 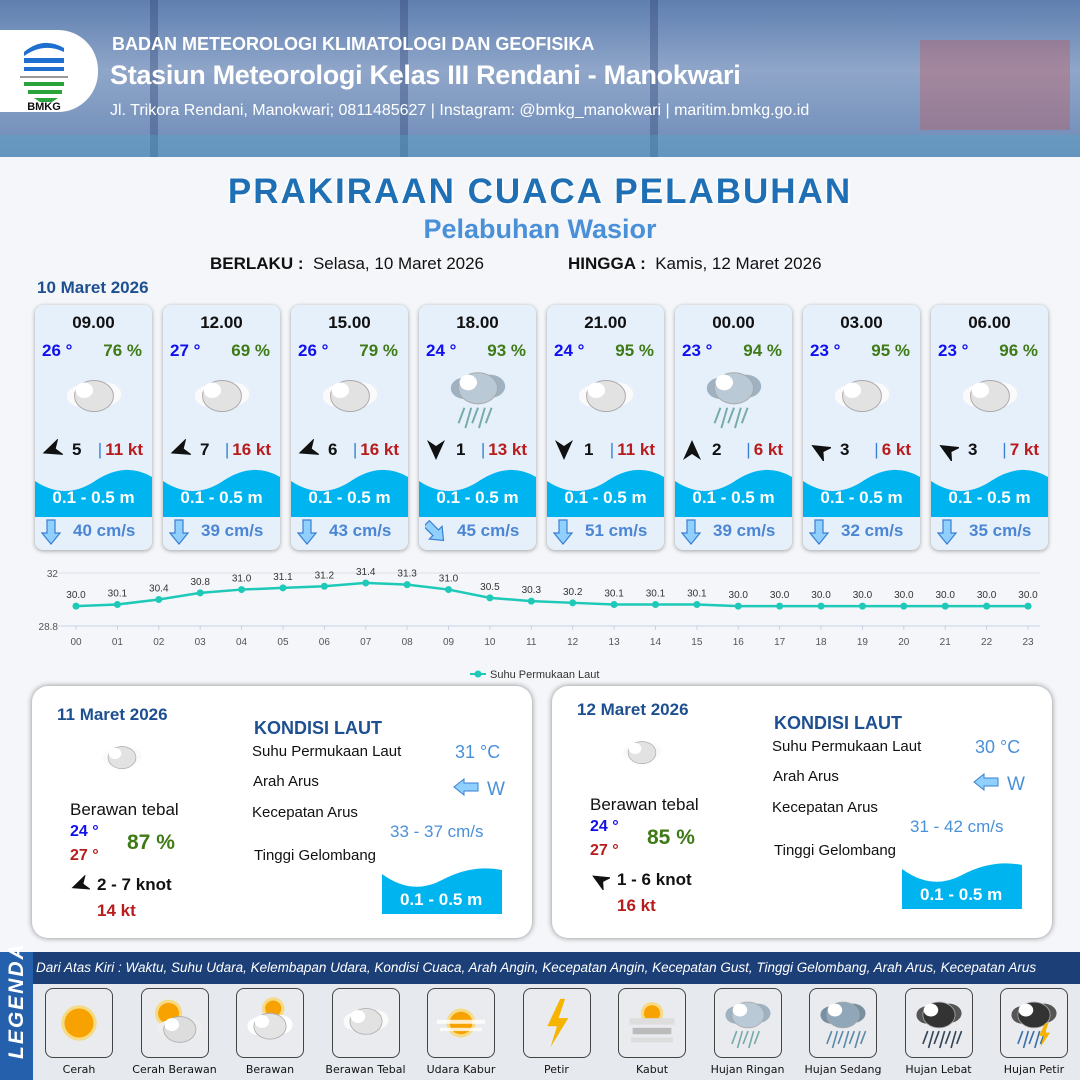 I want to click on panel-weather-label: Berawan tebal, so click(x=124, y=809).